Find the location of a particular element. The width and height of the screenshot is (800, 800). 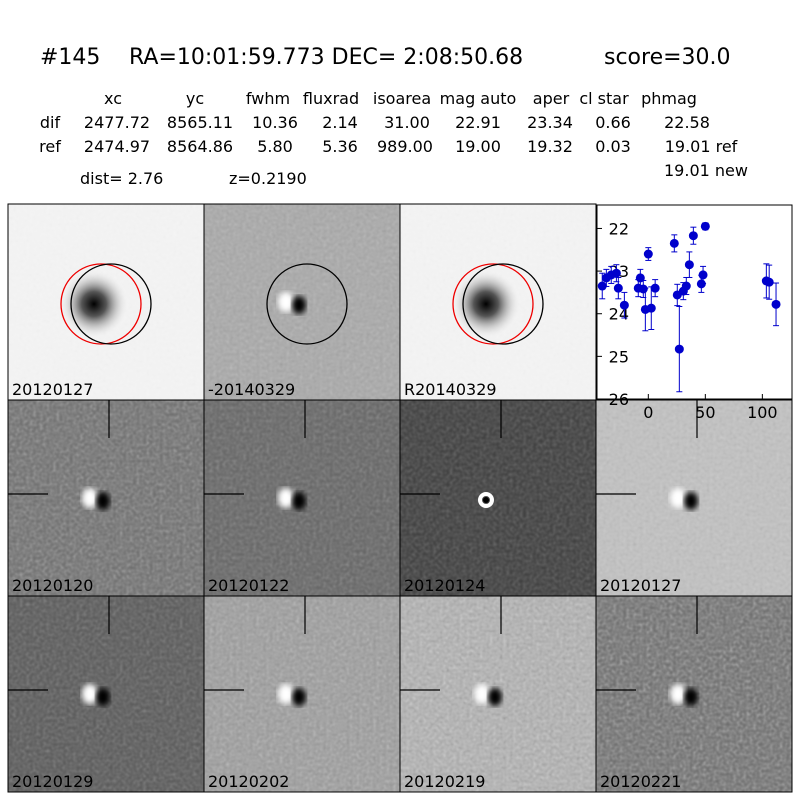

redshift: z=0.2190 is located at coordinates (268, 178).